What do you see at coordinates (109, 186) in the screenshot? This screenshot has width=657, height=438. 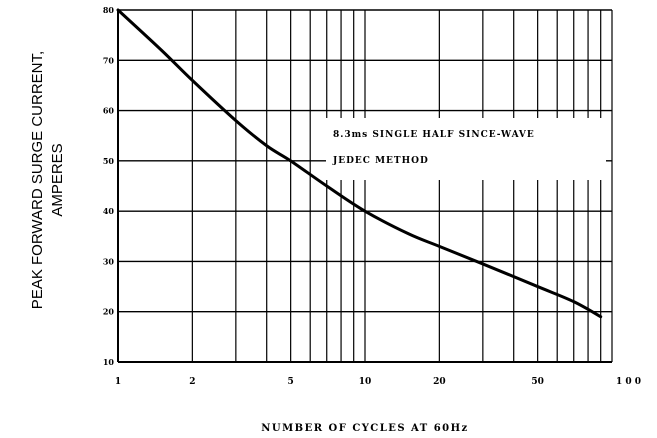 I see `y-tick-labels: 10 20 30 40 50 60 70 80` at bounding box center [109, 186].